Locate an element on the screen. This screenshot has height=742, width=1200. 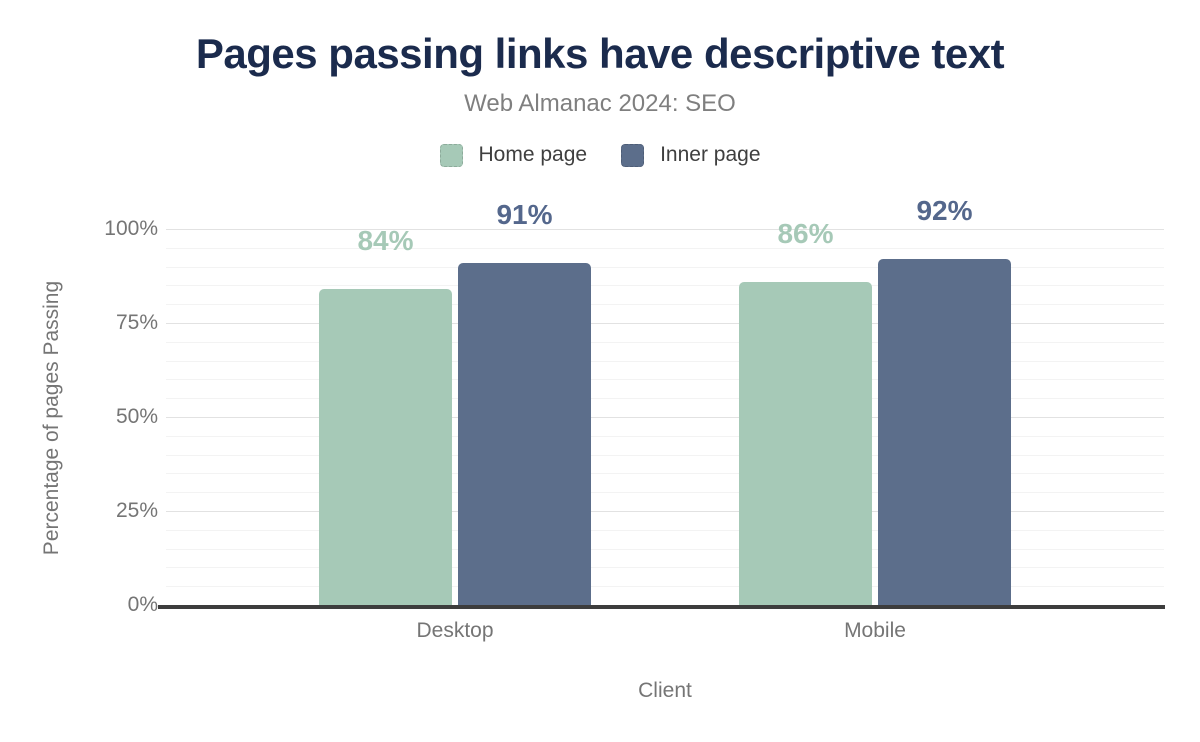
category-label-desktop: Desktop is located at coordinates (455, 630).